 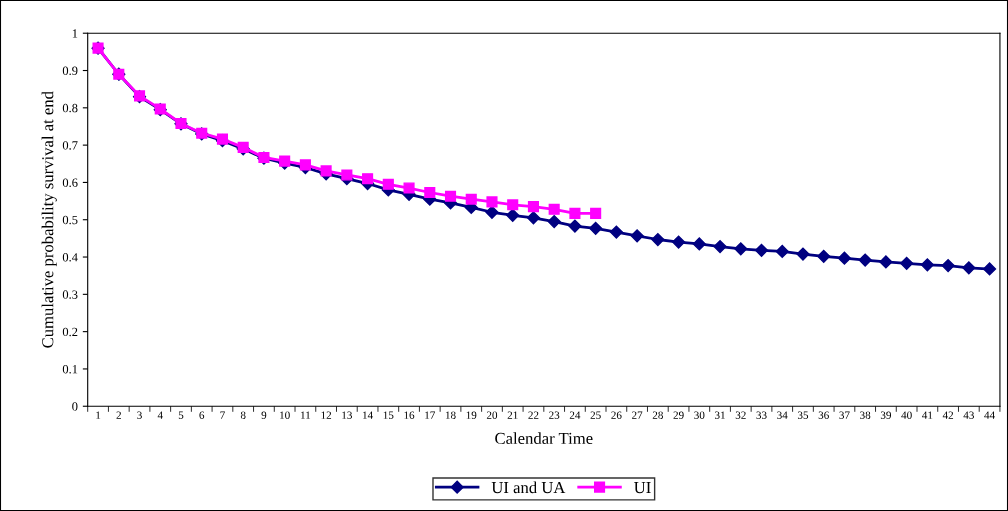 What do you see at coordinates (844, 415) in the screenshot?
I see `x-tick-label: 37` at bounding box center [844, 415].